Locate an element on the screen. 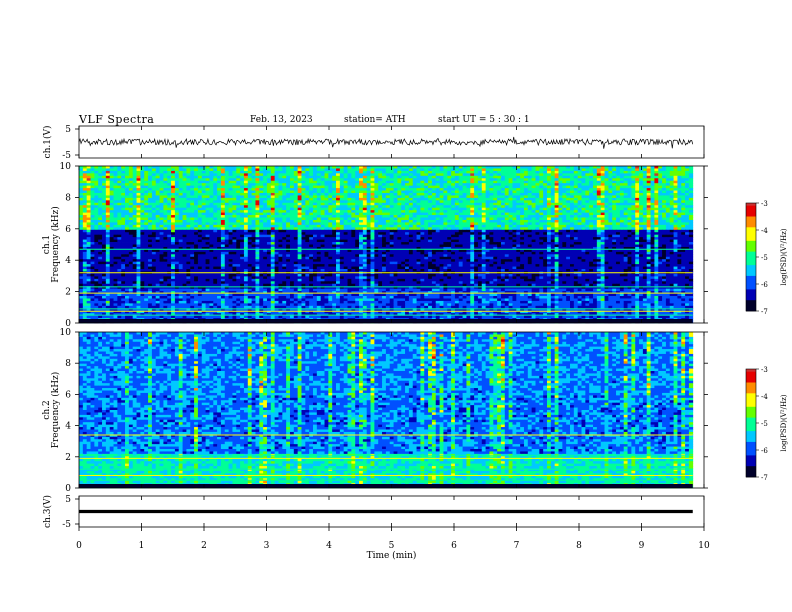 Image resolution: width=792 pixels, height=612 pixels. ch3-ytick-label: -5 is located at coordinates (66, 525).